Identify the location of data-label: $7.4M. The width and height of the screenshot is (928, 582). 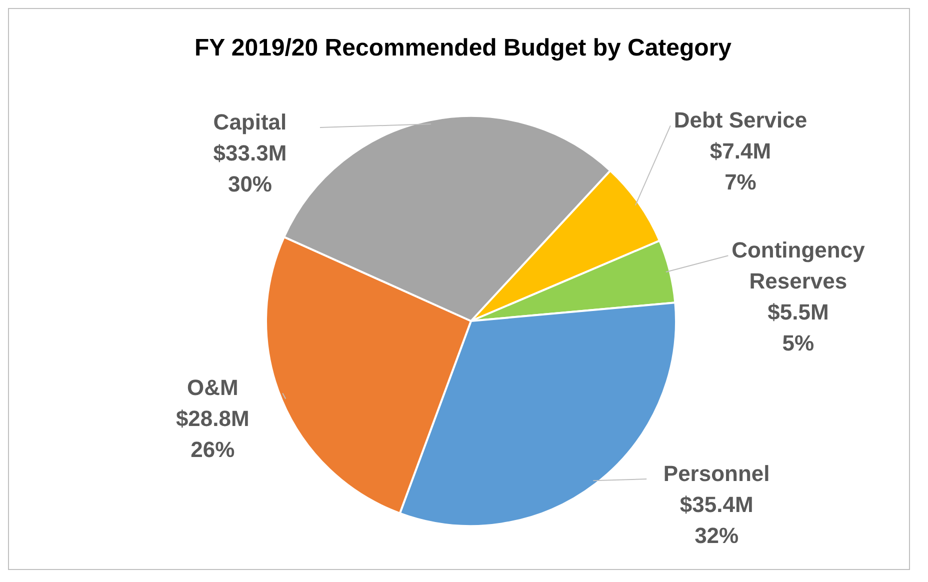
(741, 151).